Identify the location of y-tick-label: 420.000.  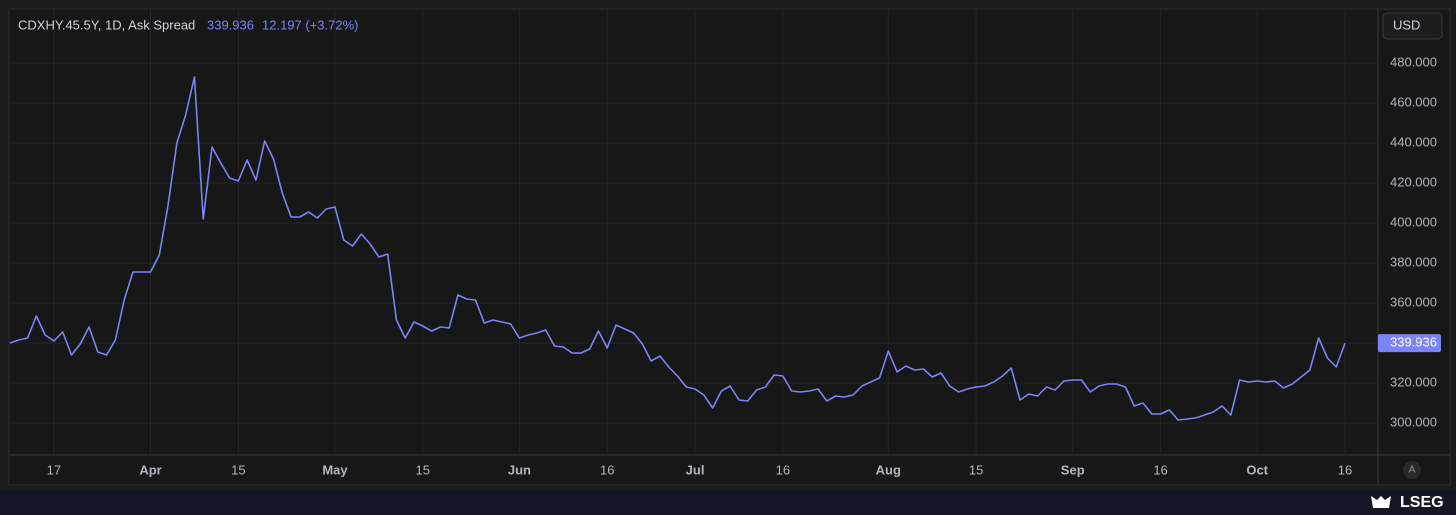
(1413, 181).